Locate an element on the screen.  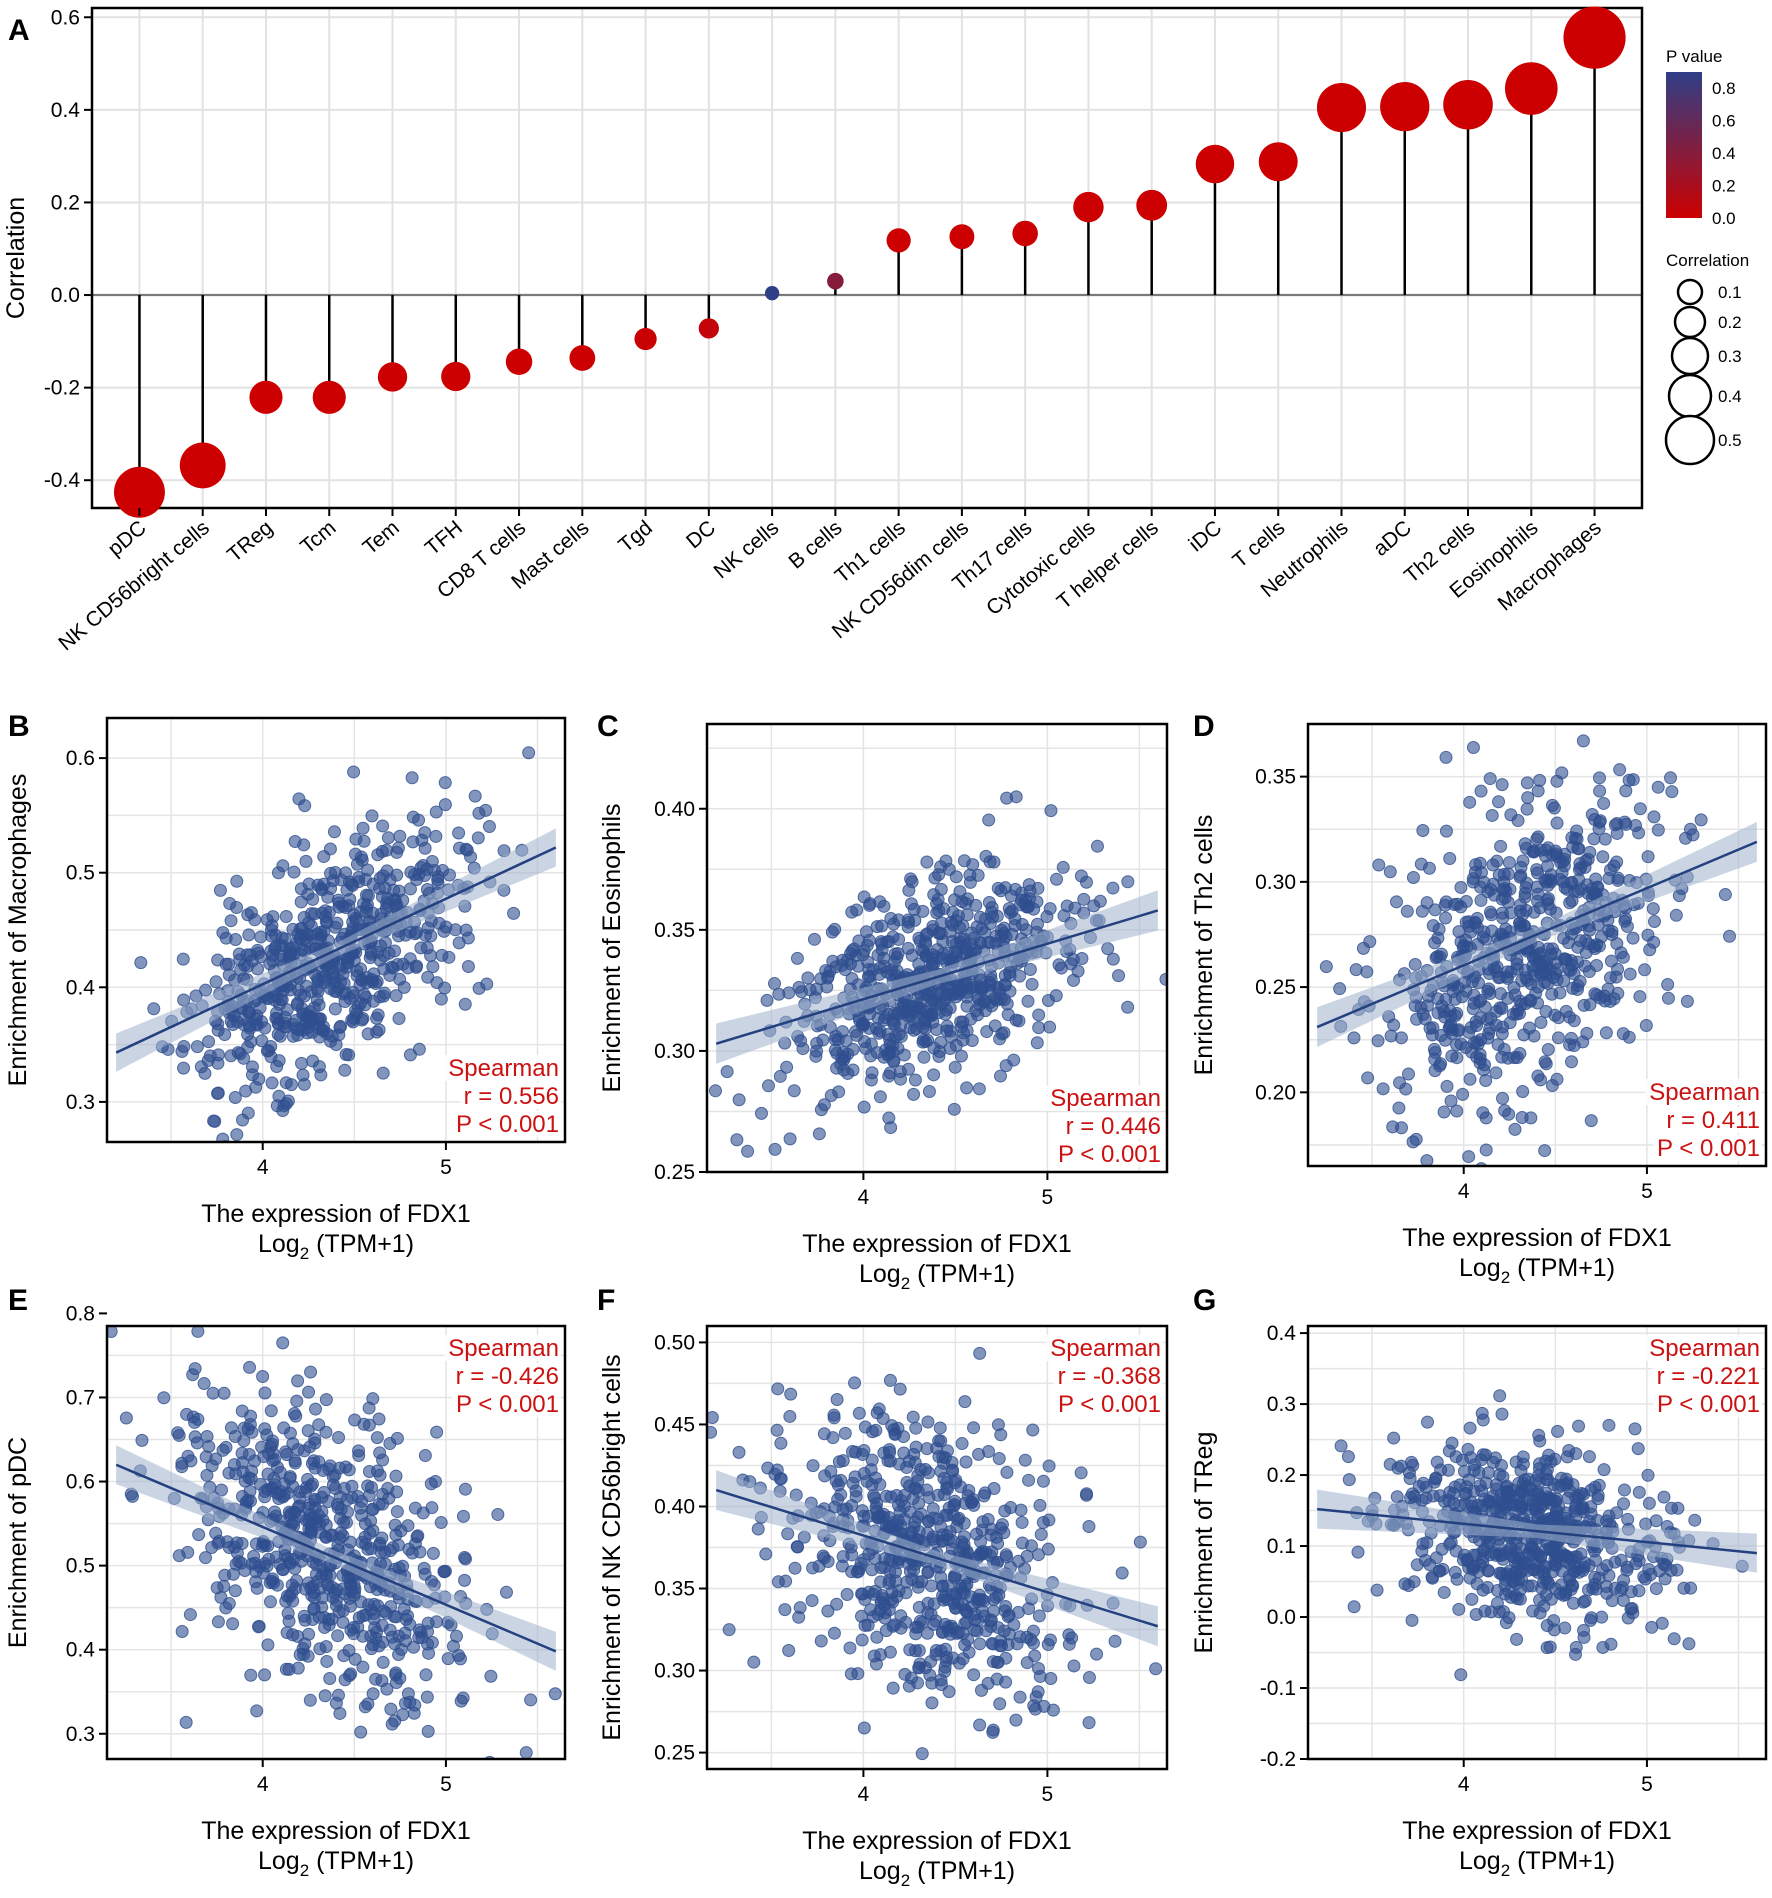
stat-r: r = 0.556 is located at coordinates (511, 1096).